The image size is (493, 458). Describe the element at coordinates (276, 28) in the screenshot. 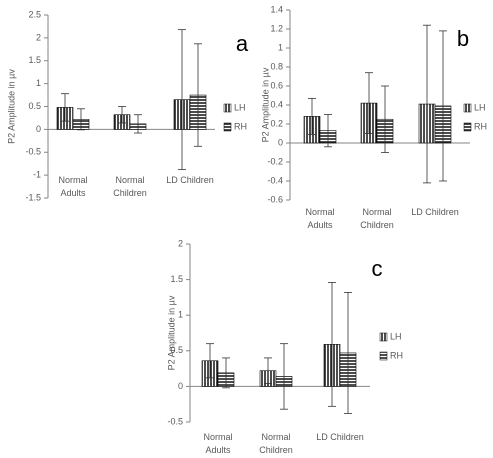

I see `y-tick-label: 1.2` at that location.